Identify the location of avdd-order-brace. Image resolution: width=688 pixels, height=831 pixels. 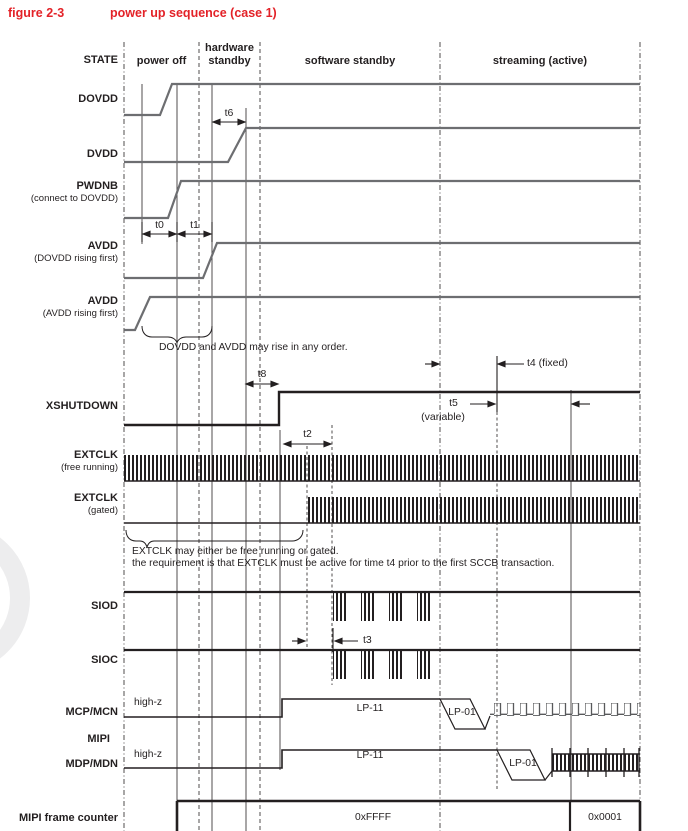
(177, 334).